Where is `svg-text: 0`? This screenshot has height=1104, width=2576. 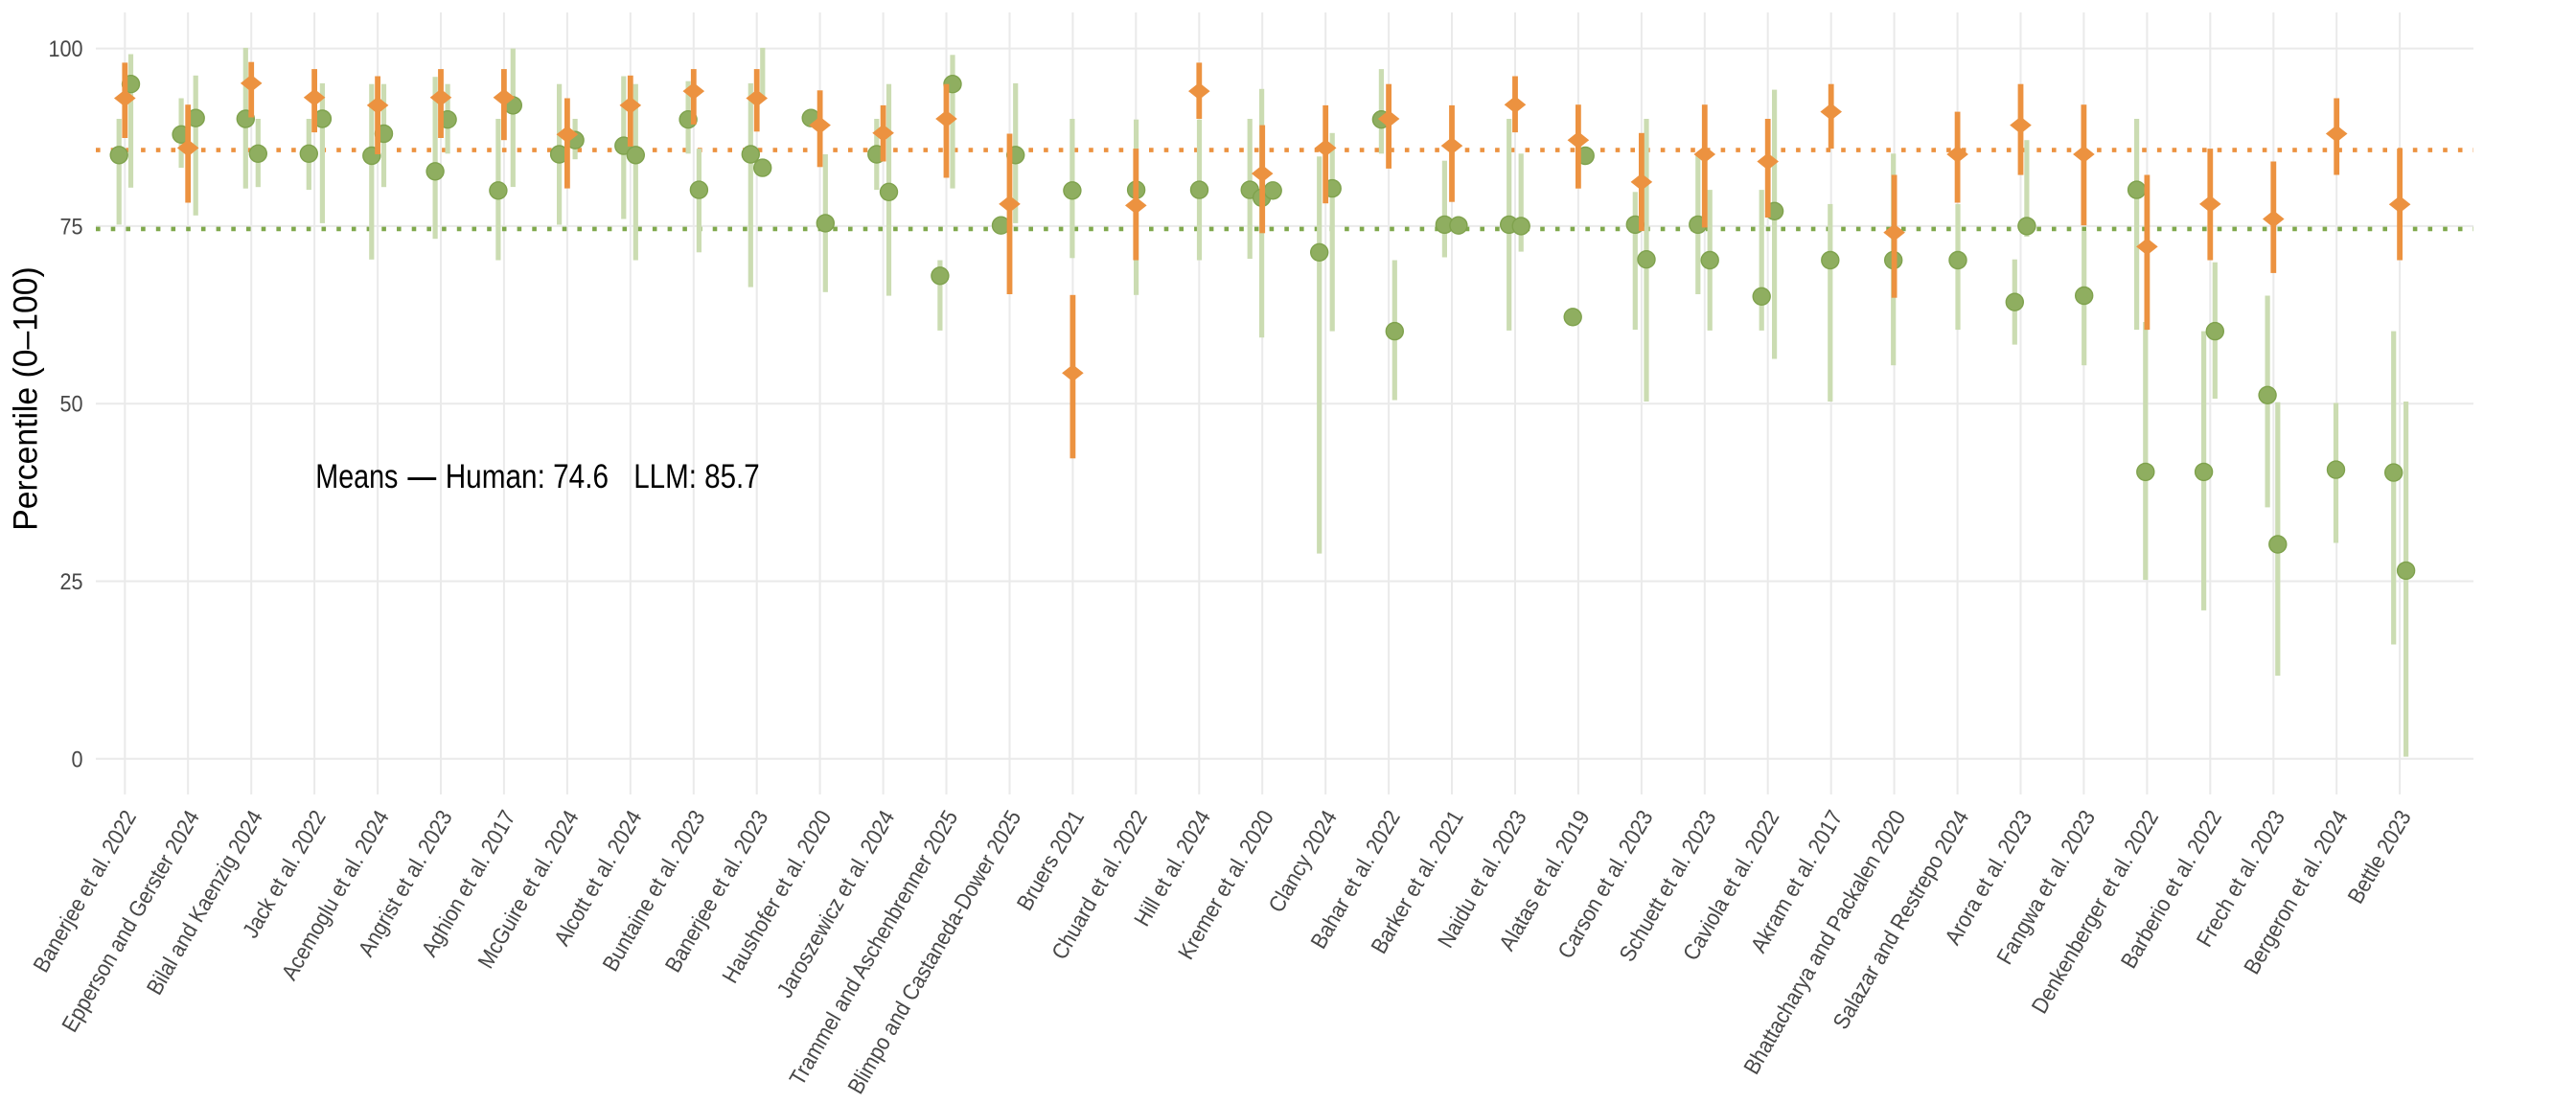 svg-text: 0 is located at coordinates (76, 759).